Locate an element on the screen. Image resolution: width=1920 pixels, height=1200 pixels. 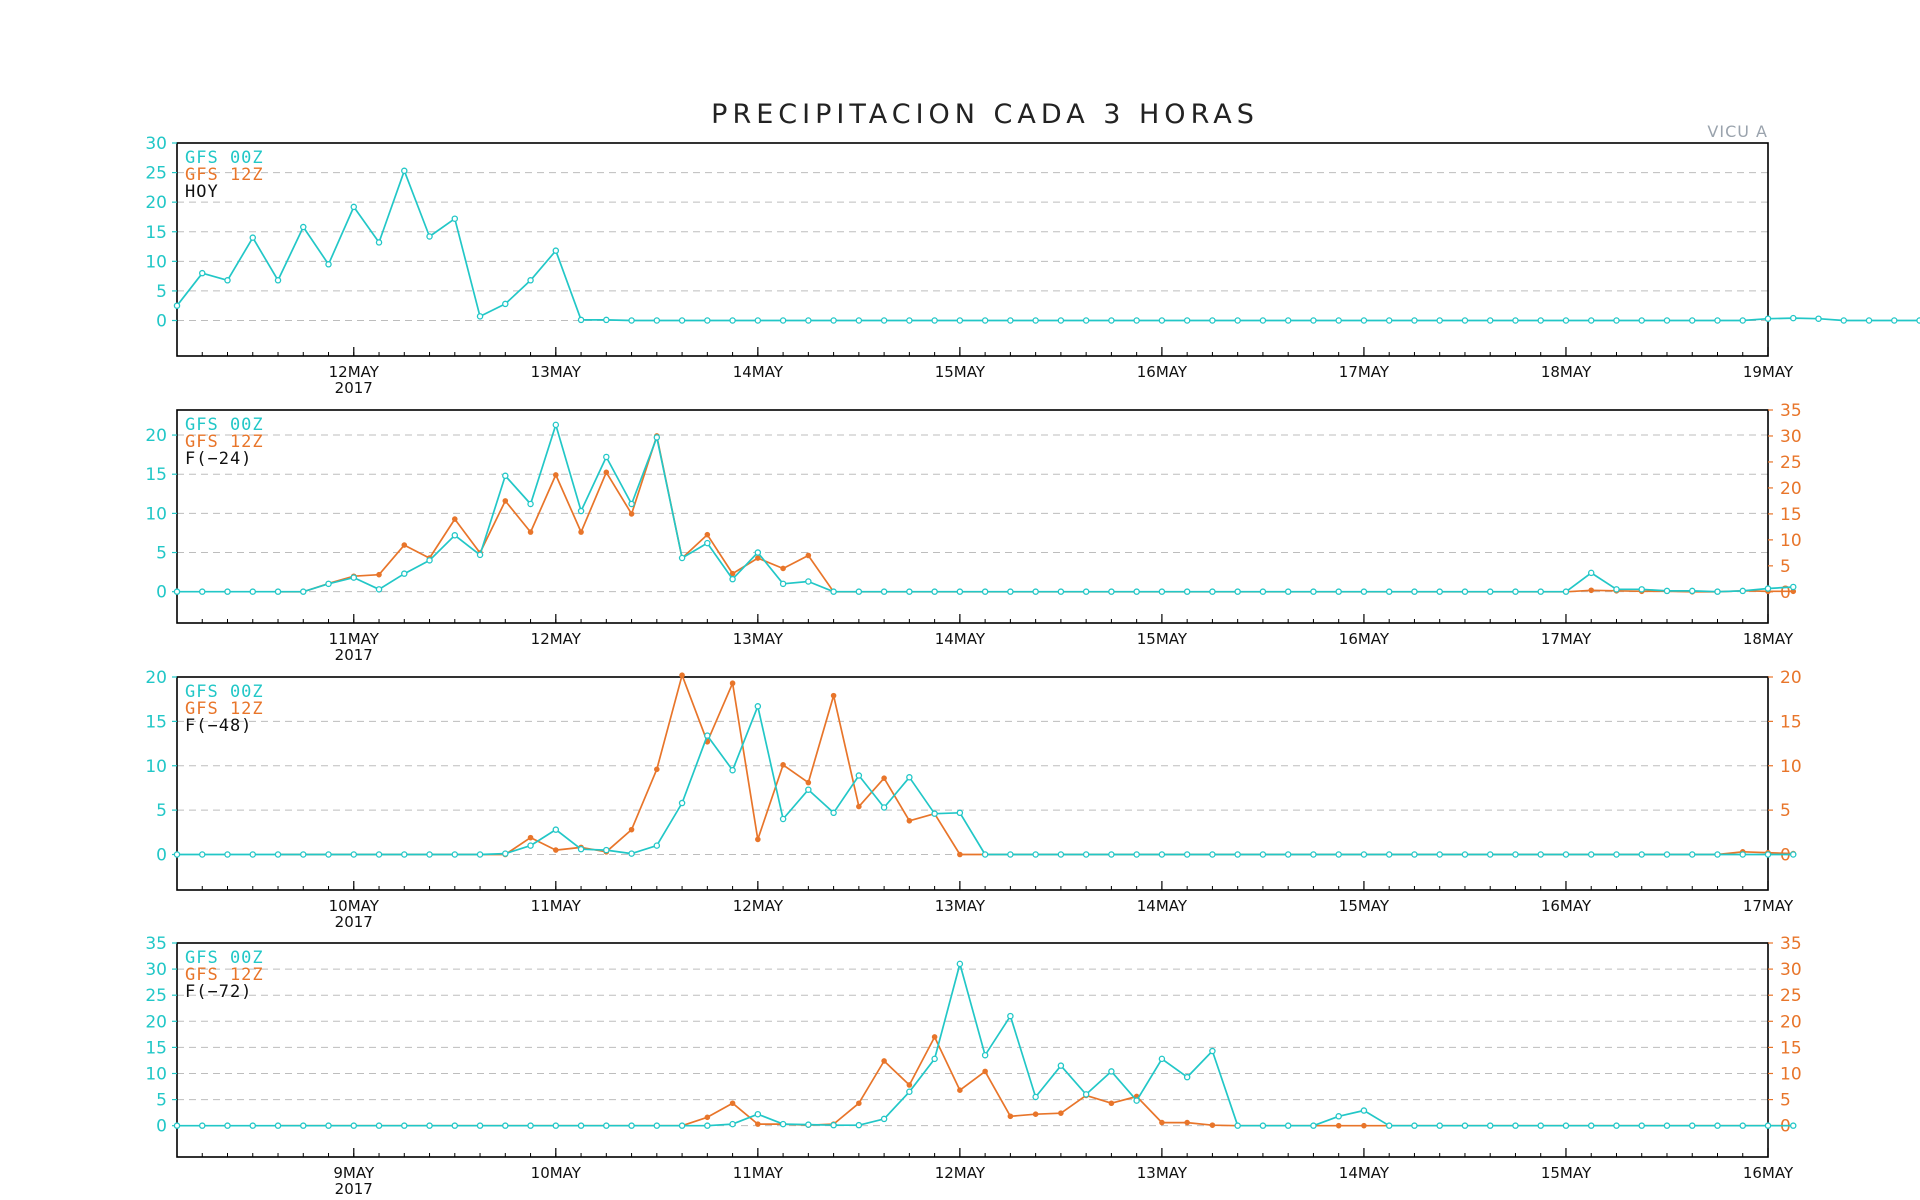
y-tick-label-left: 35 is located at coordinates (156, 944).